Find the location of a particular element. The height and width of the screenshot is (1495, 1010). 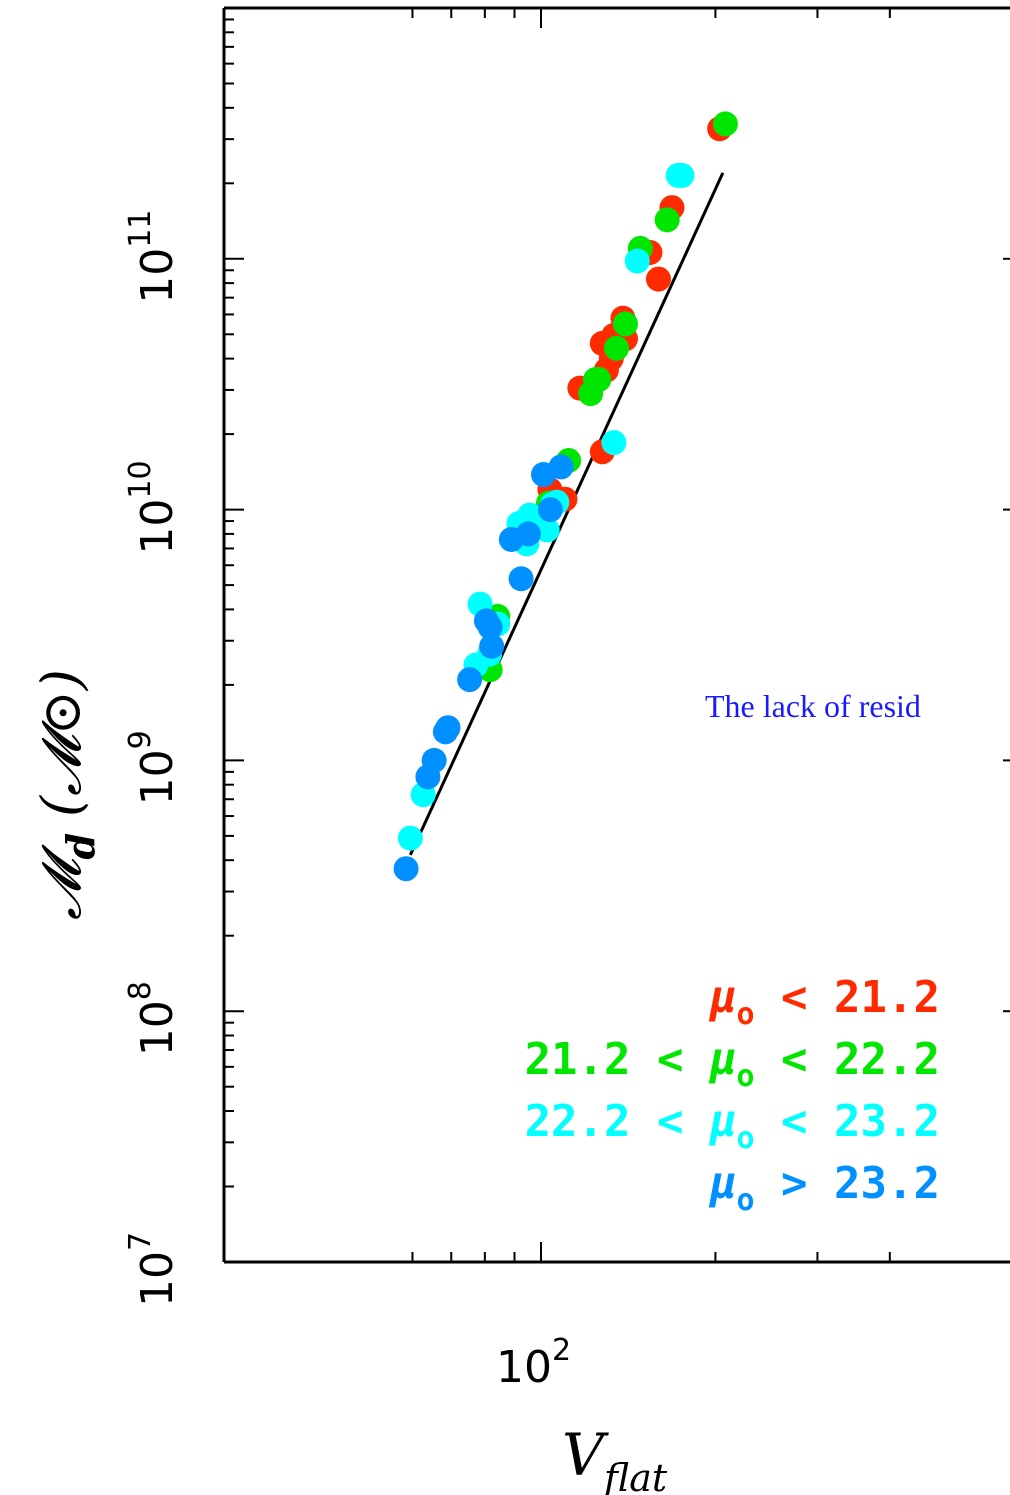

y-tick-label: 108 is located at coordinates (153, 1018).